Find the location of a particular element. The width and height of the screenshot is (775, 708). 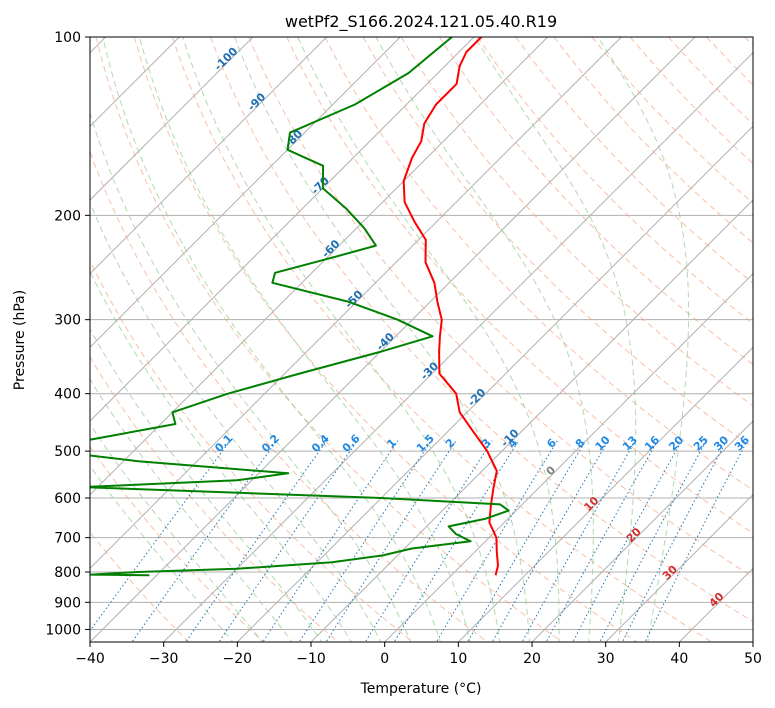

y-tick-label: 200 is located at coordinates (67, 216).